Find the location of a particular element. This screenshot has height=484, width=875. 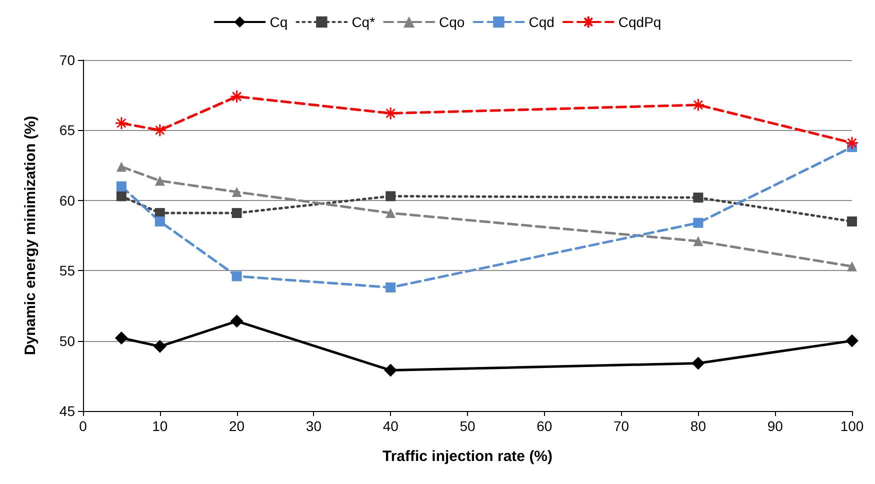

y-tick-label: 50 is located at coordinates (67, 340).